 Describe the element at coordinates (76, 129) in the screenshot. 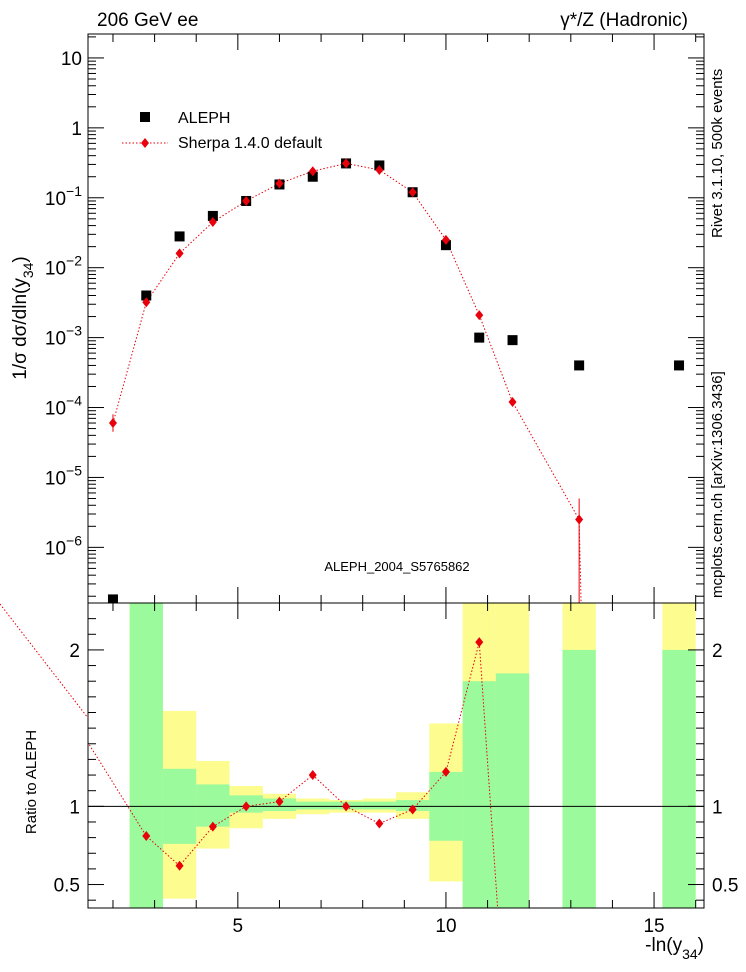

I see `main-ytick-label: 1` at that location.